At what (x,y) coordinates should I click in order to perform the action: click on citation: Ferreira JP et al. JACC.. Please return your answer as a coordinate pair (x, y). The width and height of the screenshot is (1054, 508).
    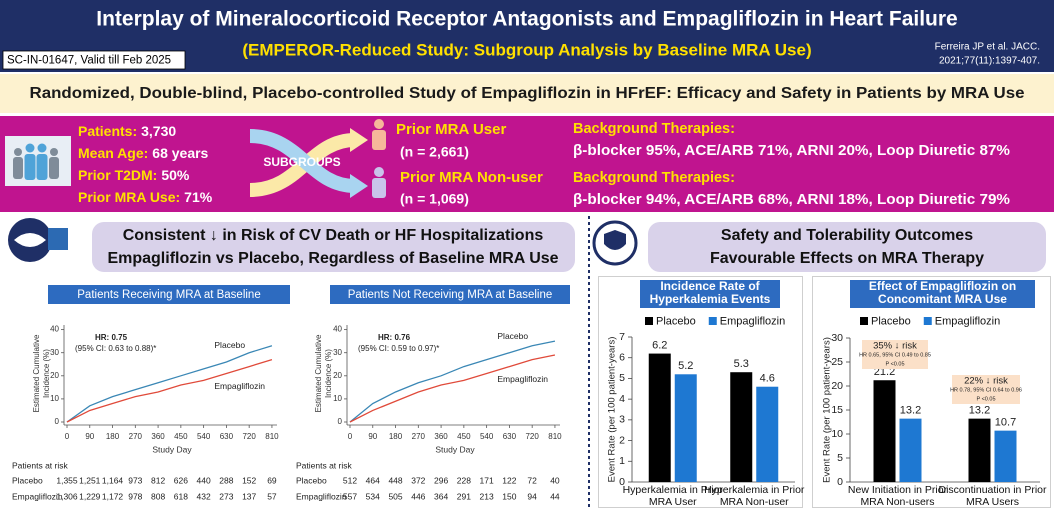
    Looking at the image, I should click on (987, 47).